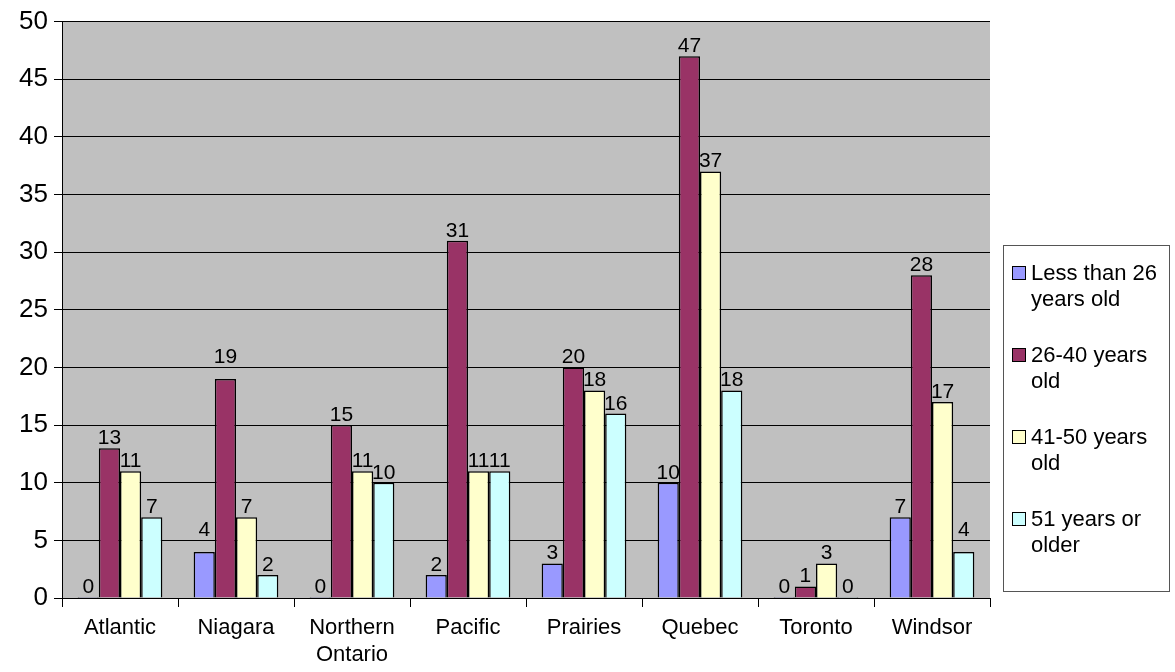  I want to click on data-label: 1, so click(805, 575).